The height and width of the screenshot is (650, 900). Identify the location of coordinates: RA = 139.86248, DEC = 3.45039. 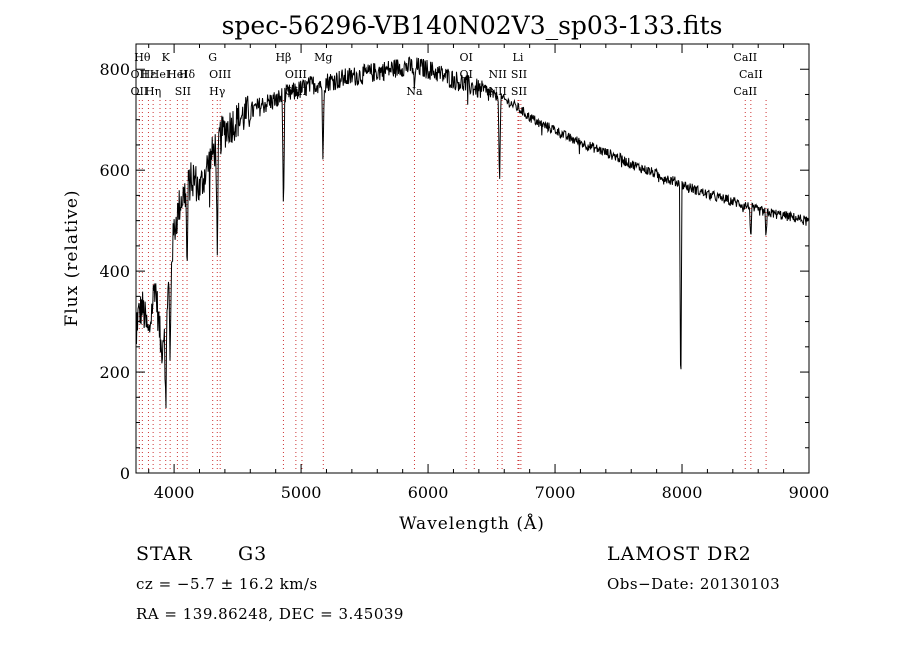
(270, 614).